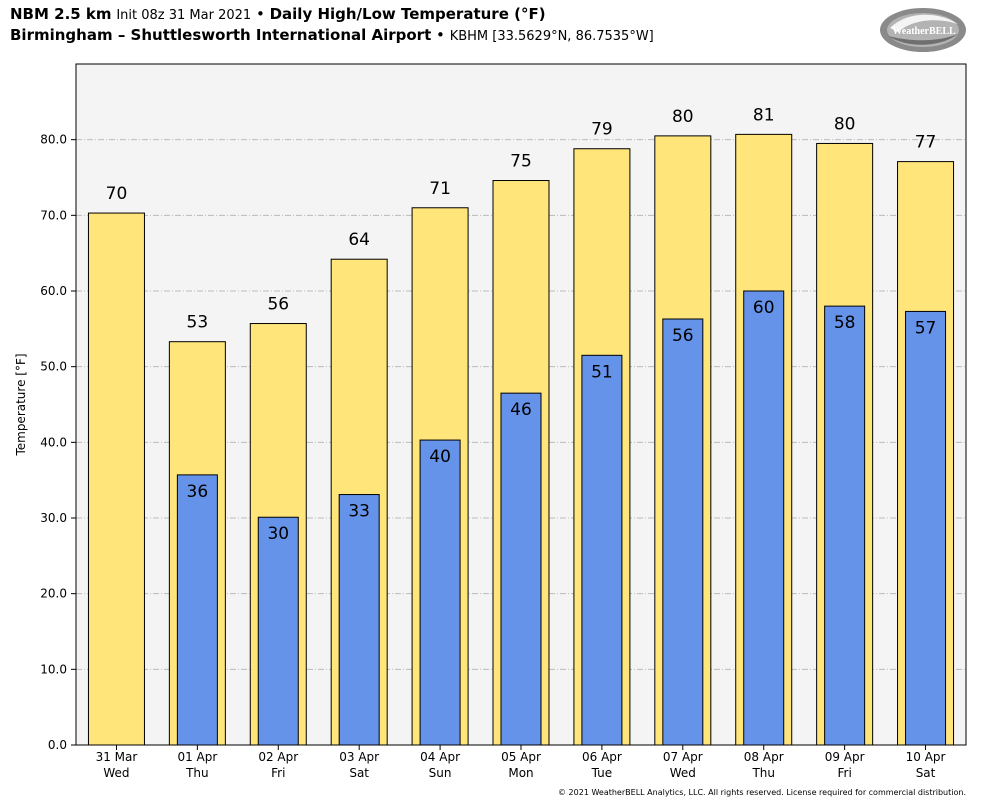 This screenshot has height=808, width=984. What do you see at coordinates (683, 336) in the screenshot?
I see `low-temp-label: 56` at bounding box center [683, 336].